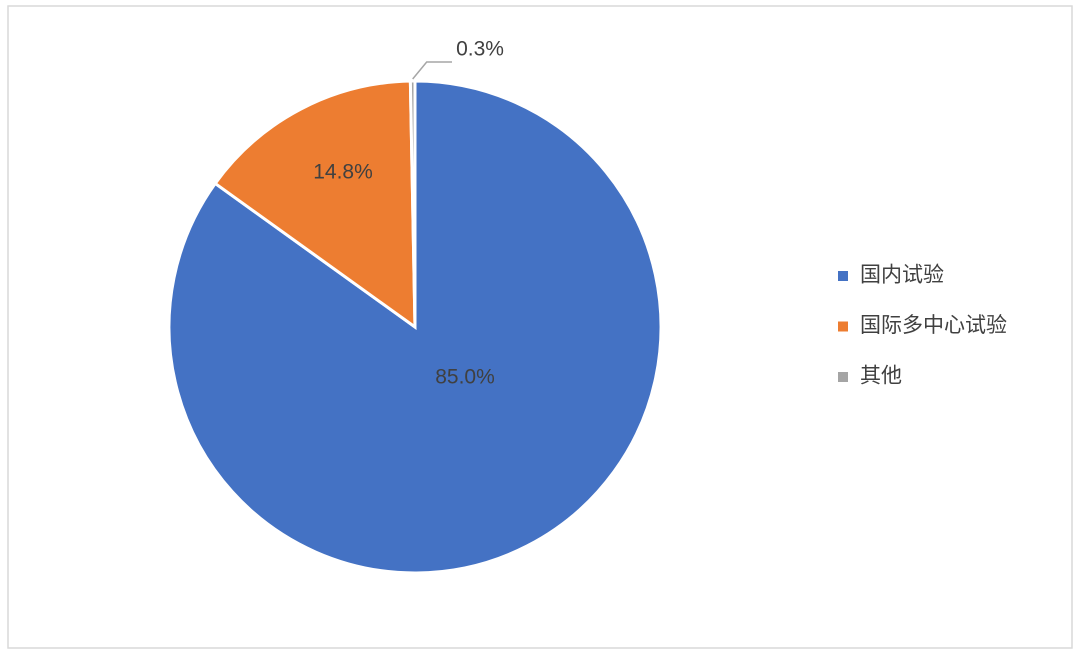  What do you see at coordinates (343, 172) in the screenshot?
I see `data-label: 14.8%` at bounding box center [343, 172].